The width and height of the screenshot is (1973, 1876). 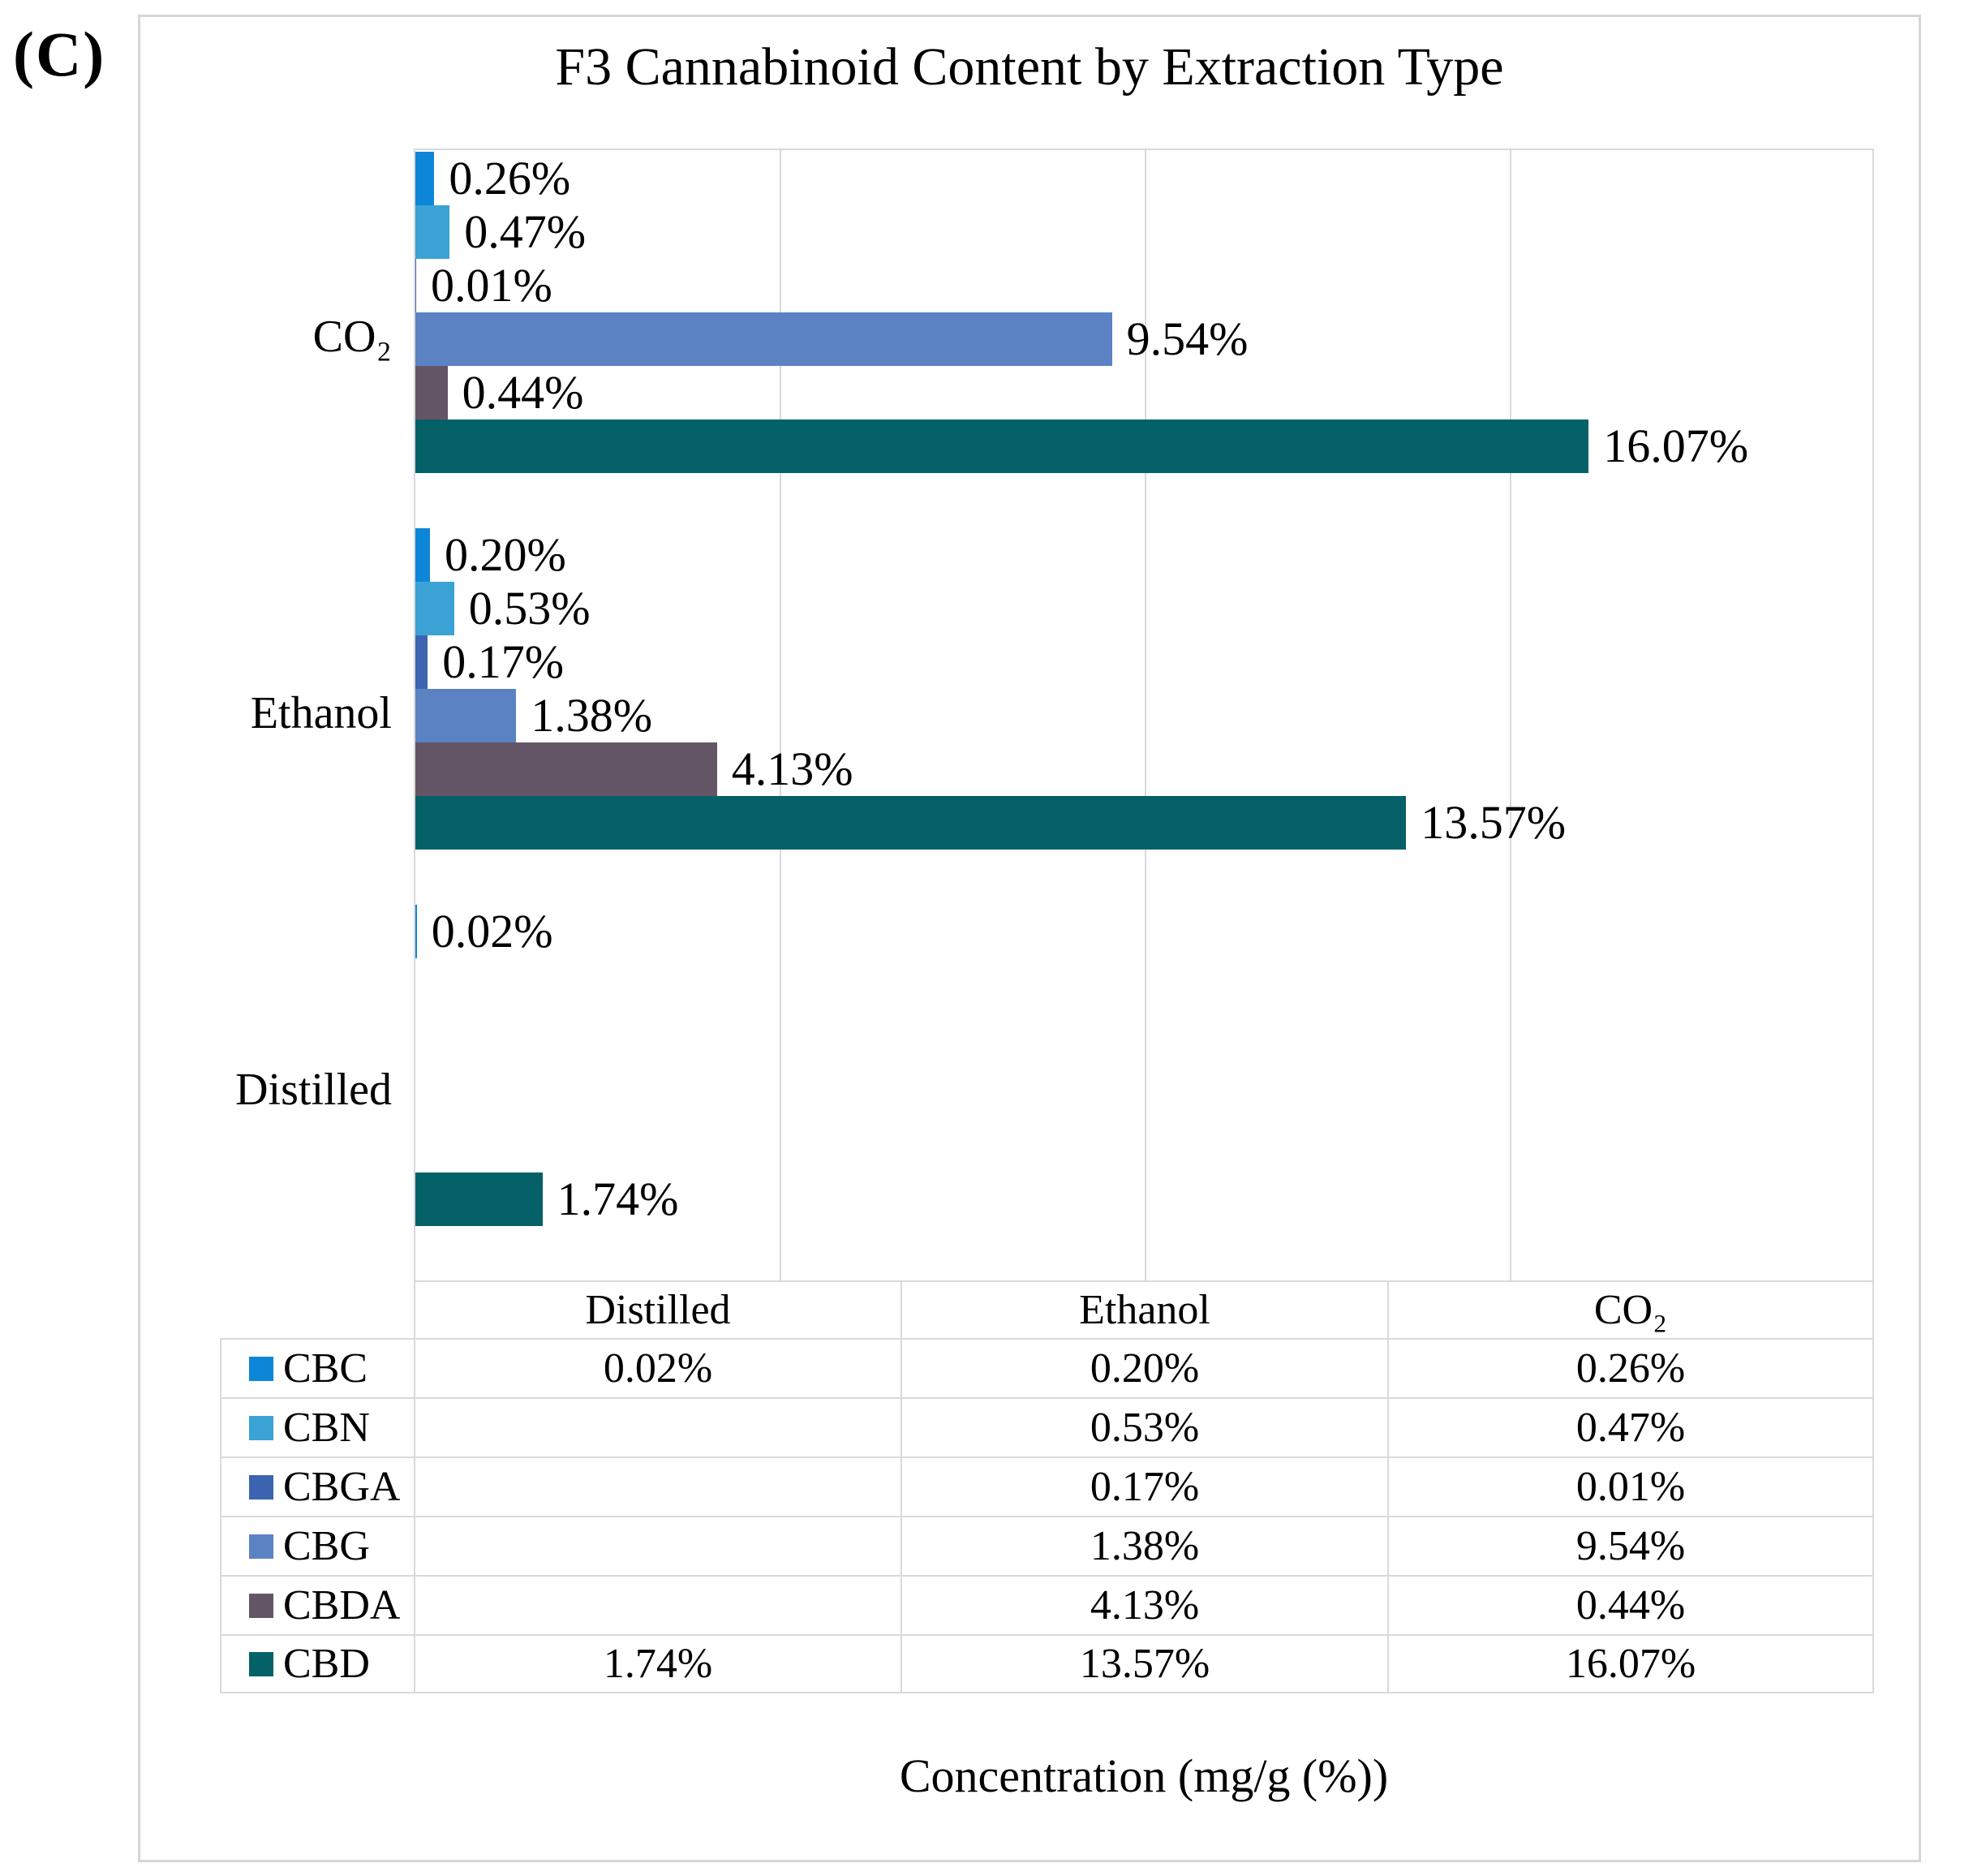 I want to click on bar-row: 13.57%, so click(x=1143, y=823).